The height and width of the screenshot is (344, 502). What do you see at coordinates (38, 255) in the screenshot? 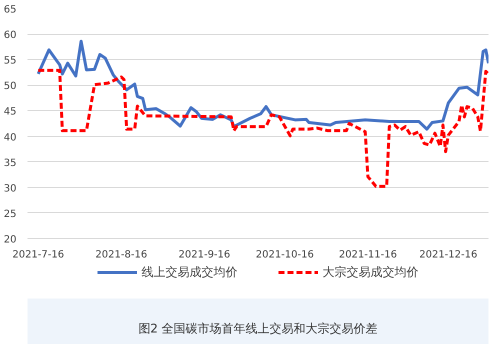
I see `x-tick-label: 2021-7-16` at bounding box center [38, 255].